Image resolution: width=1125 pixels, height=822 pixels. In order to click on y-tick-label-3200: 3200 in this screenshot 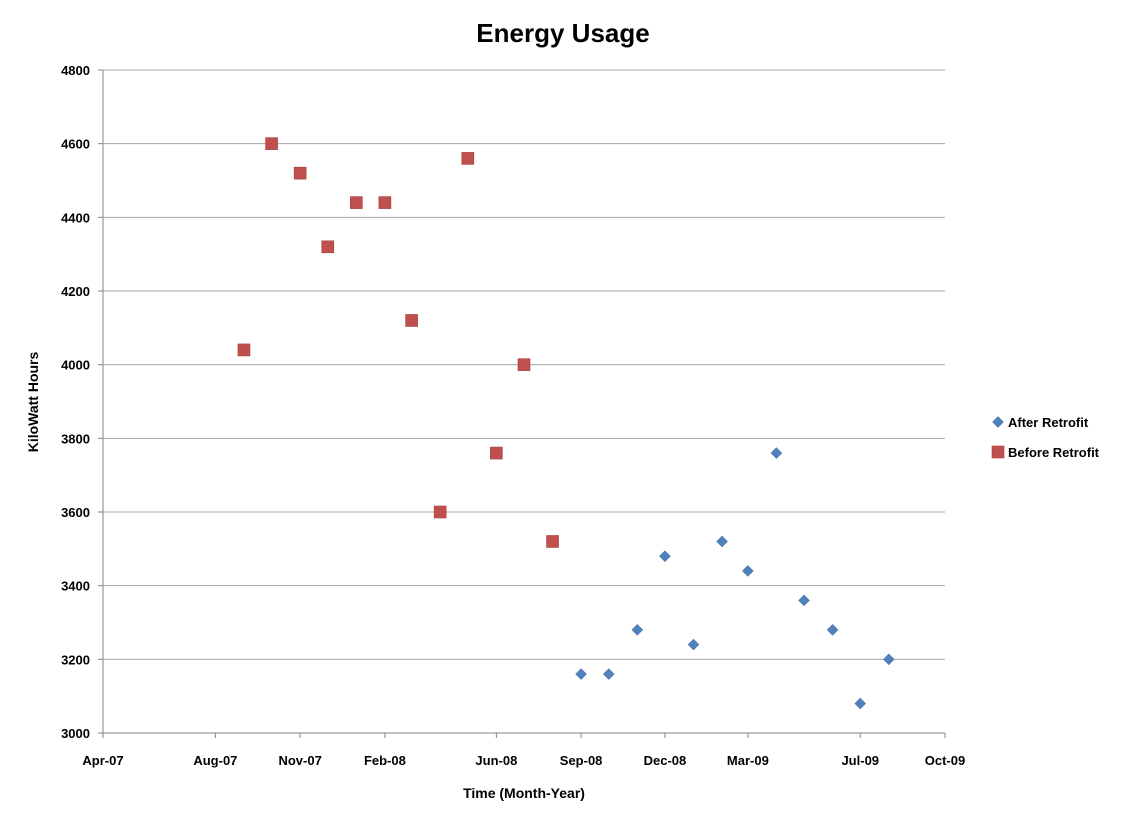, I will do `click(75, 659)`.